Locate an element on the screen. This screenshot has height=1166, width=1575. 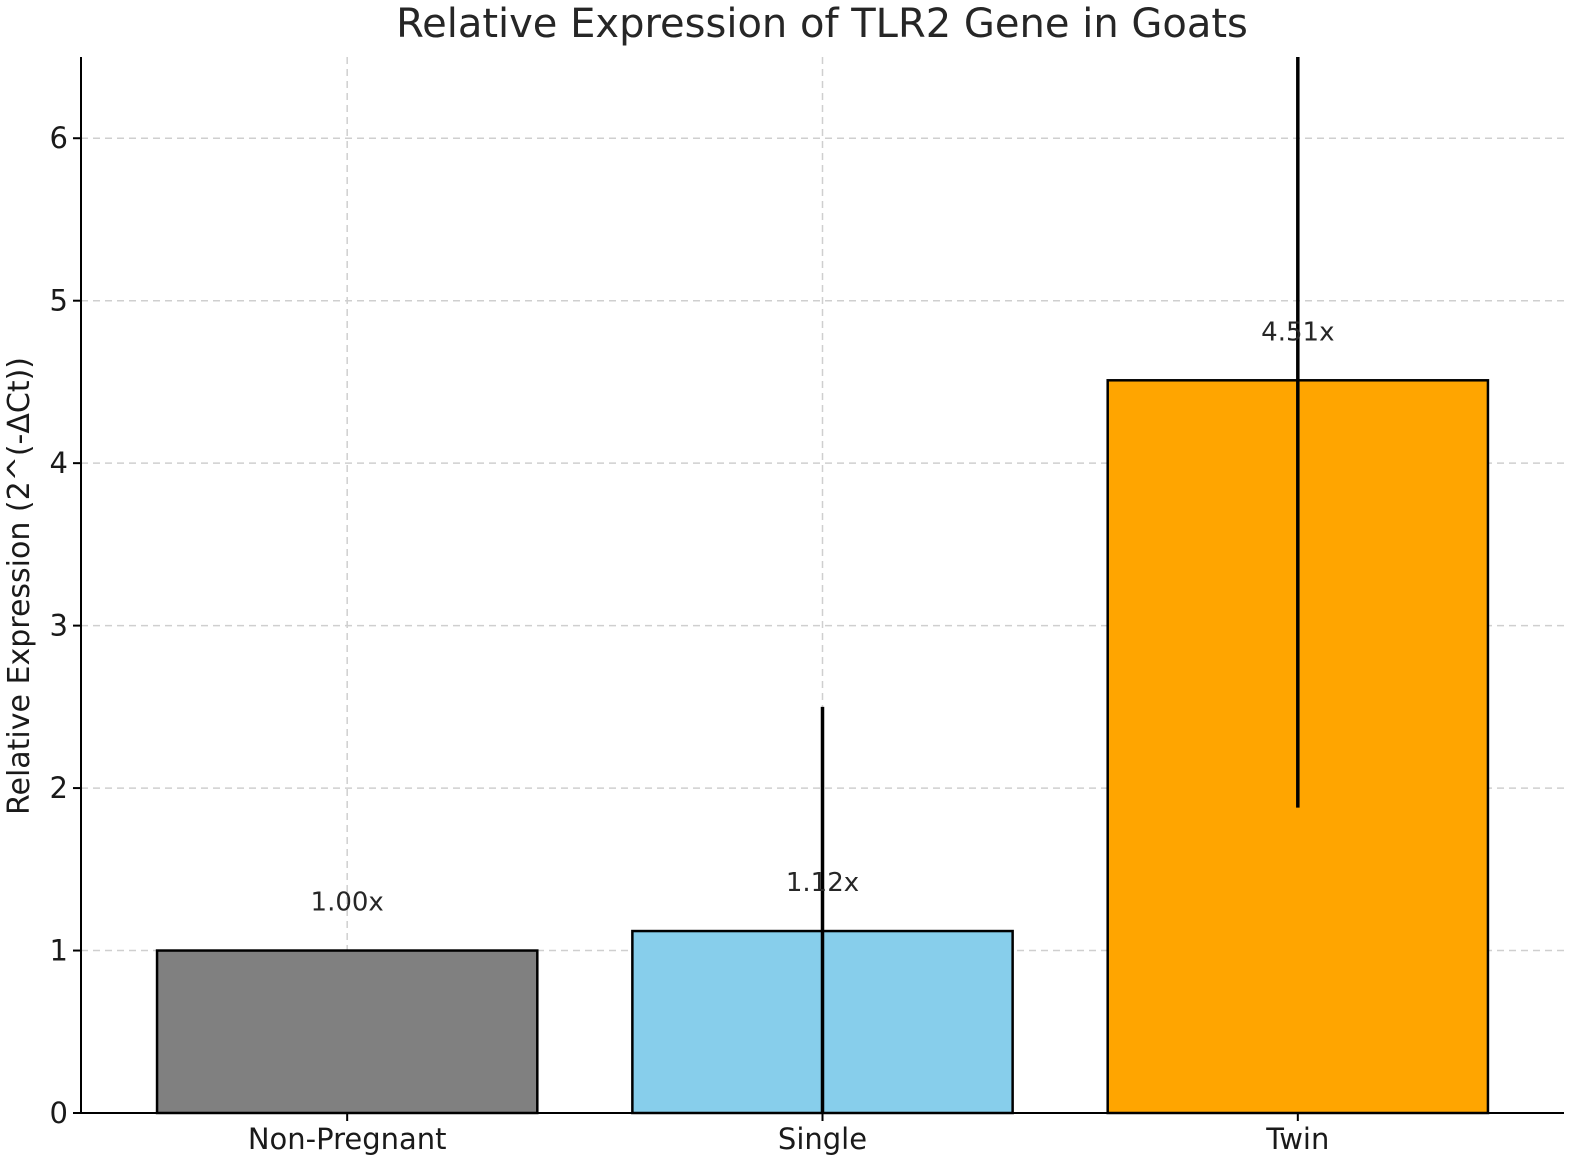
bar-value-label: 4.51x is located at coordinates (1297, 332).